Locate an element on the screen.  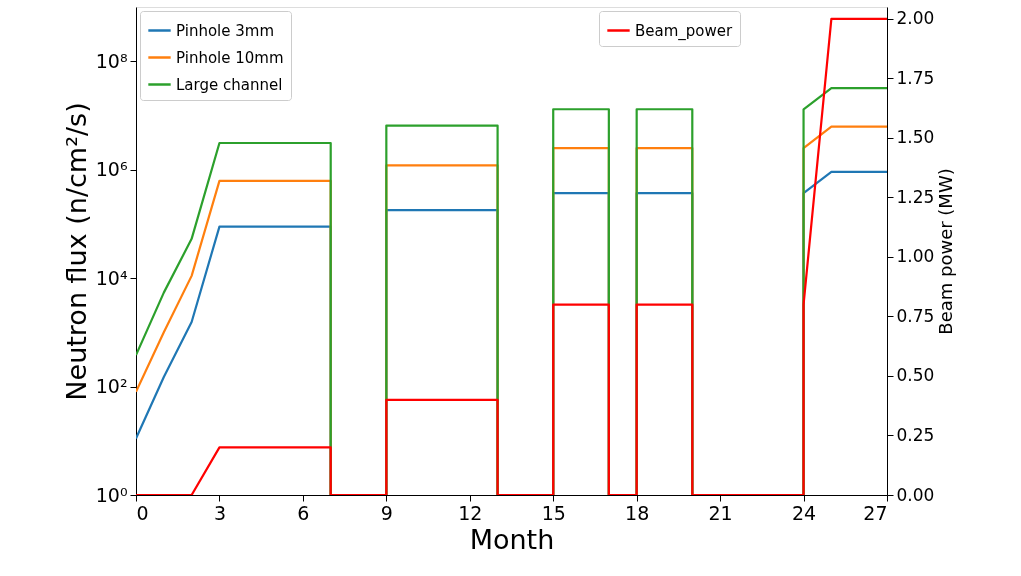
legend-label: Pinhole 3mm is located at coordinates (225, 30).